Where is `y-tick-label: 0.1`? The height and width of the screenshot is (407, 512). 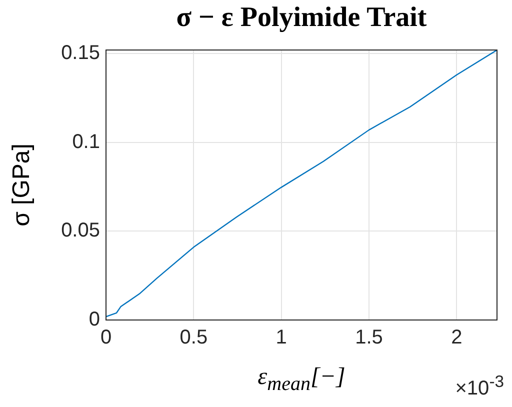
y-tick-label: 0.1 is located at coordinates (86, 141).